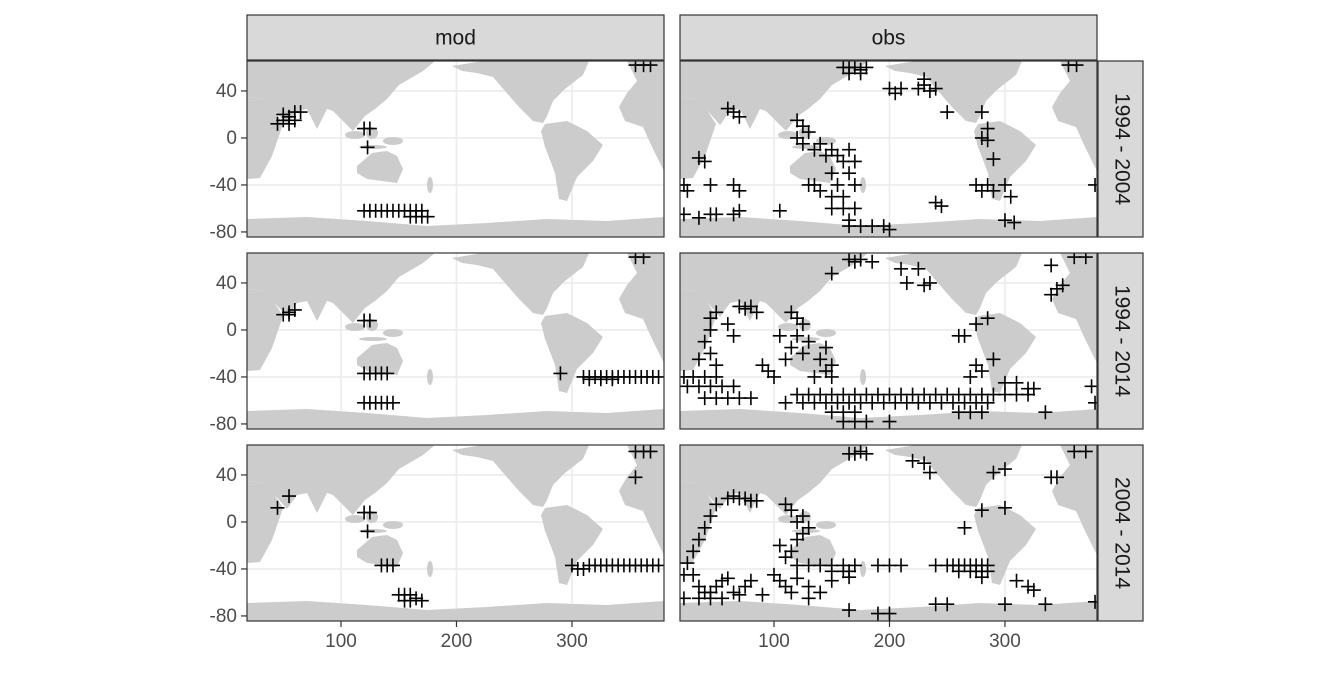 The height and width of the screenshot is (677, 1344). Describe the element at coordinates (1121, 149) in the screenshot. I see `strip-label: 1994 - 2004` at that location.